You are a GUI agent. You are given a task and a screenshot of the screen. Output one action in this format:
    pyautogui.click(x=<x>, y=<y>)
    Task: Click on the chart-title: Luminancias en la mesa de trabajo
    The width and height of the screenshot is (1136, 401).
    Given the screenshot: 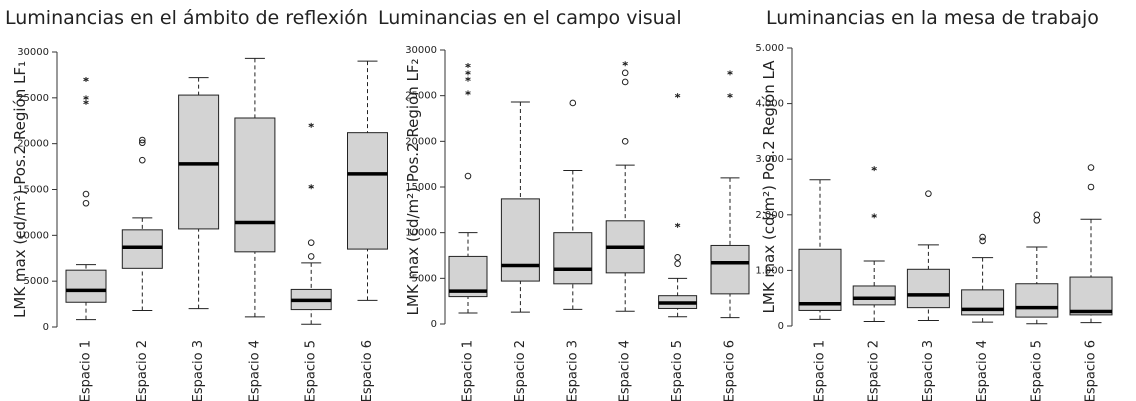 What is the action you would take?
    pyautogui.click(x=932, y=18)
    